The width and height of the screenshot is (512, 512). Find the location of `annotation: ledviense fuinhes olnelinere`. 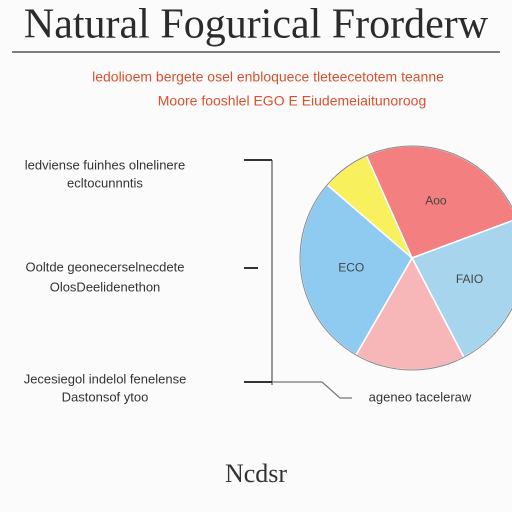

annotation: ledviense fuinhes olnelinere is located at coordinates (105, 164).